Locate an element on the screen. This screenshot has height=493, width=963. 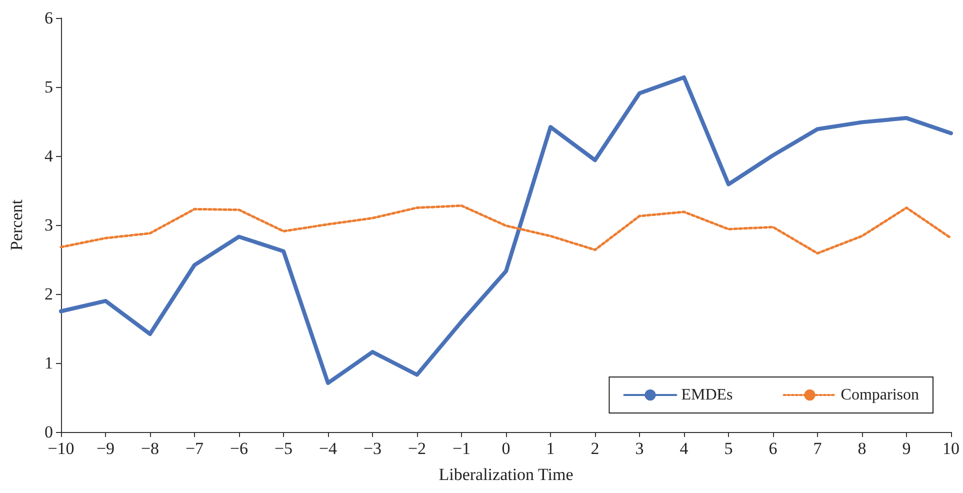
x-axis-title: Liberalization Time is located at coordinates (506, 474).